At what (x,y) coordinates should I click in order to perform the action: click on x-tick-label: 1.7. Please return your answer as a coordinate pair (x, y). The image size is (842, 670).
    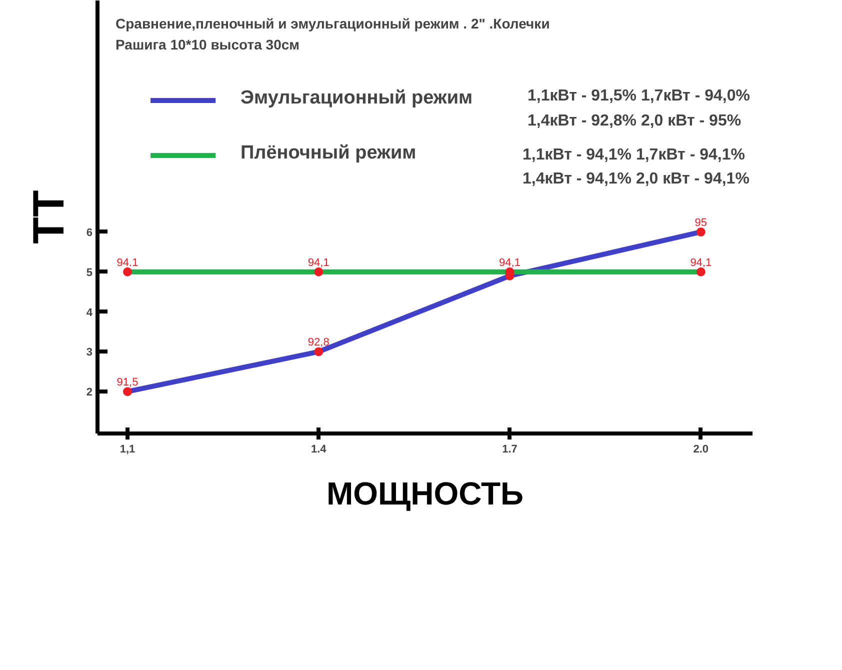
    Looking at the image, I should click on (510, 450).